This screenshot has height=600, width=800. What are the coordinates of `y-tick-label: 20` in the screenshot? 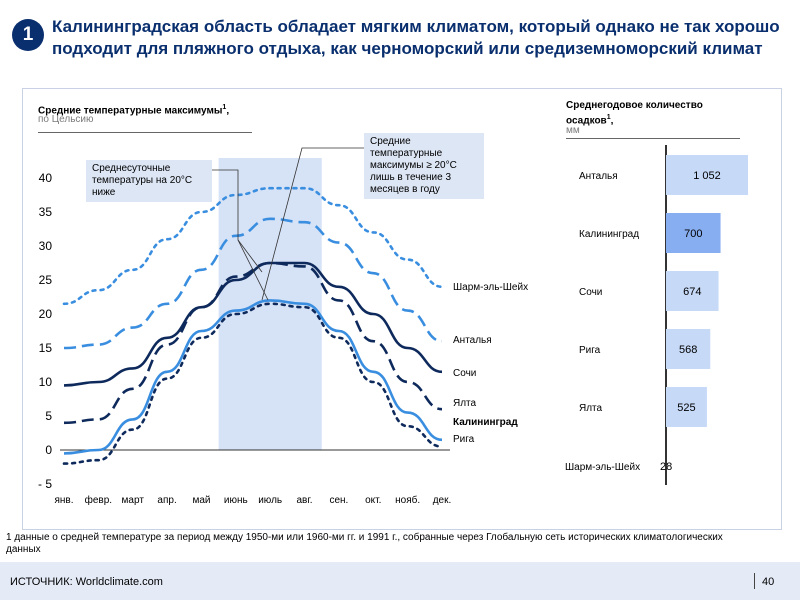 It's located at (46, 314).